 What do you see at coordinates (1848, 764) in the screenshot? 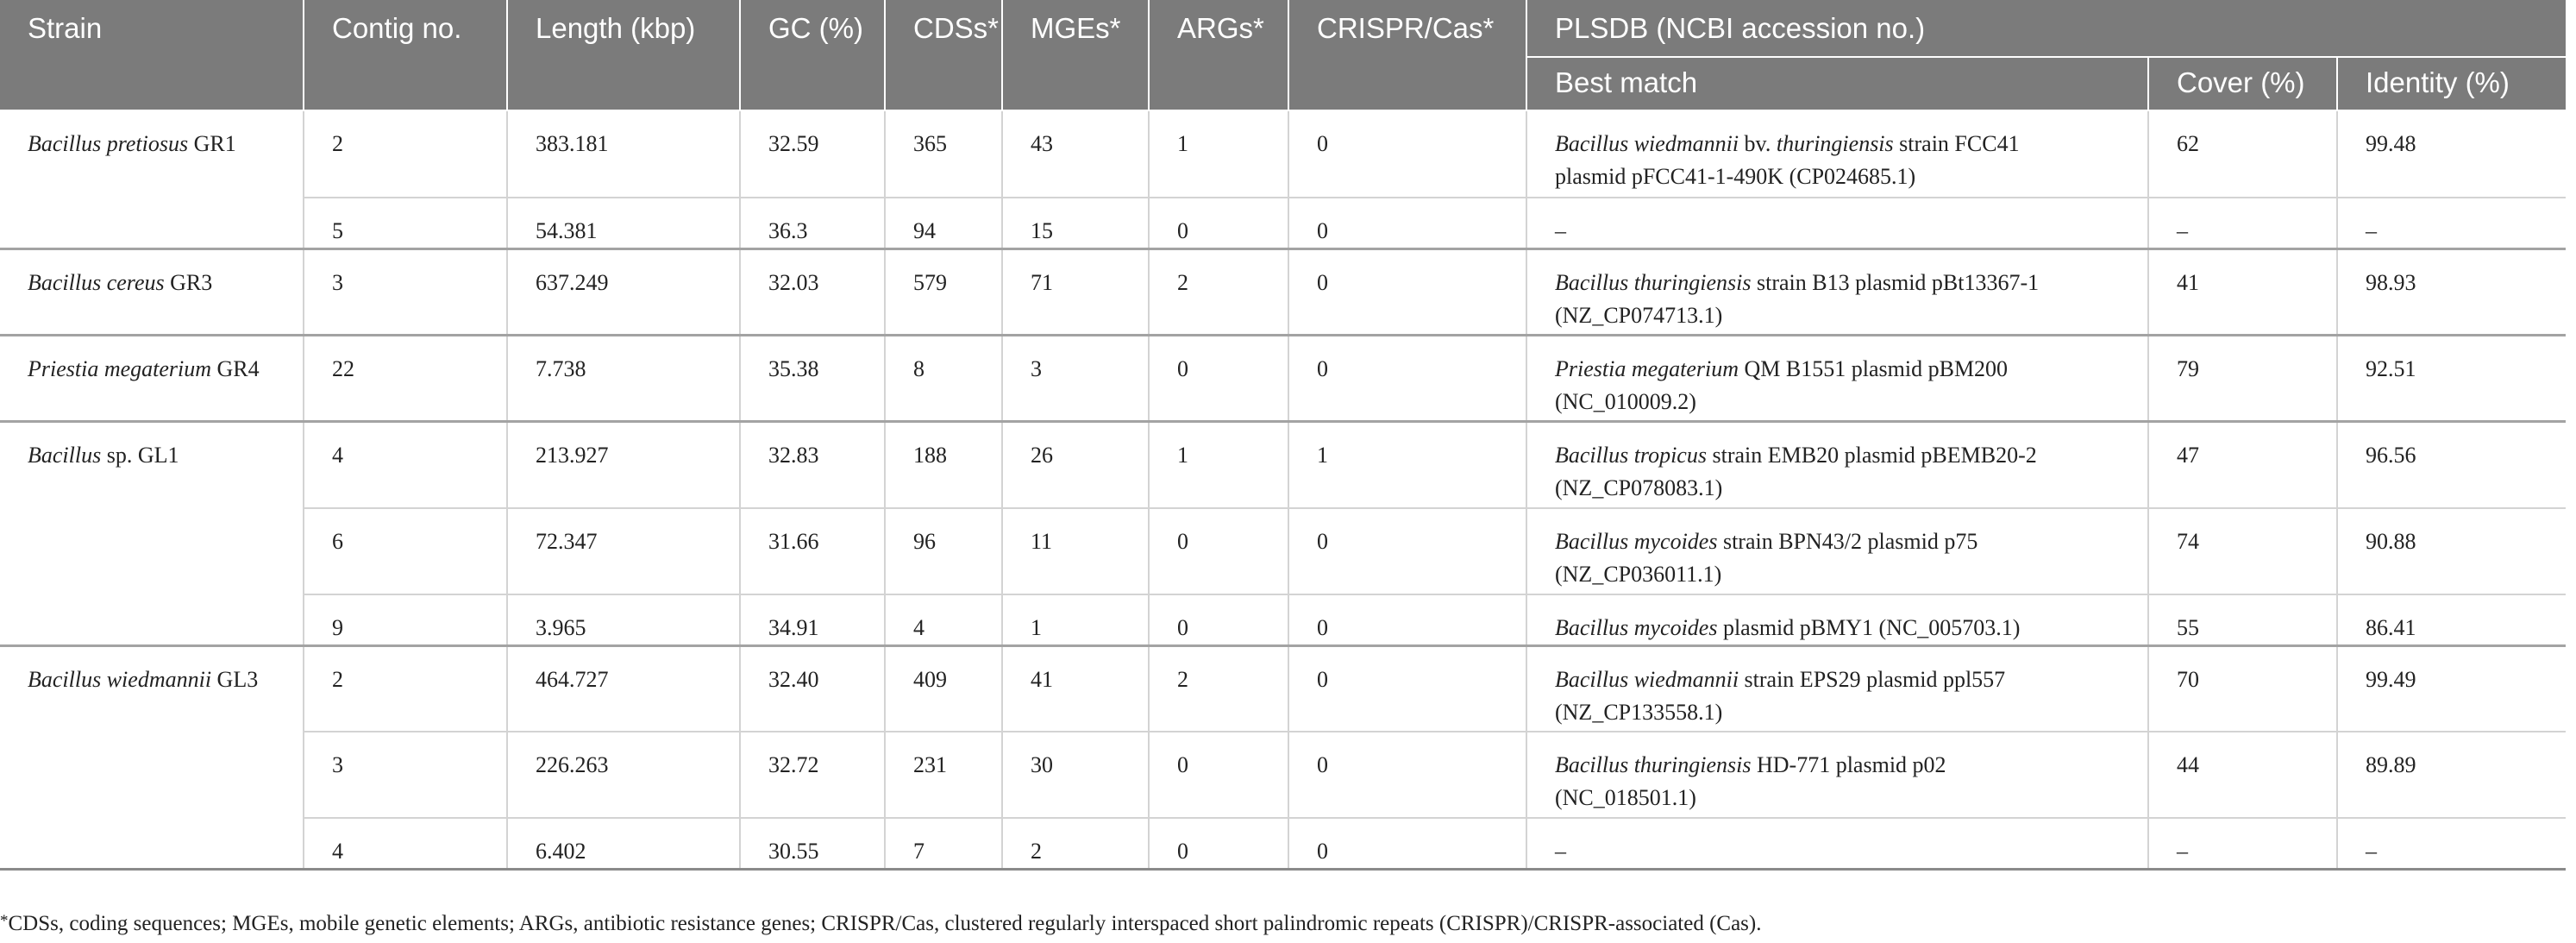
I see `match-description: HD-771 plasmid p02` at bounding box center [1848, 764].